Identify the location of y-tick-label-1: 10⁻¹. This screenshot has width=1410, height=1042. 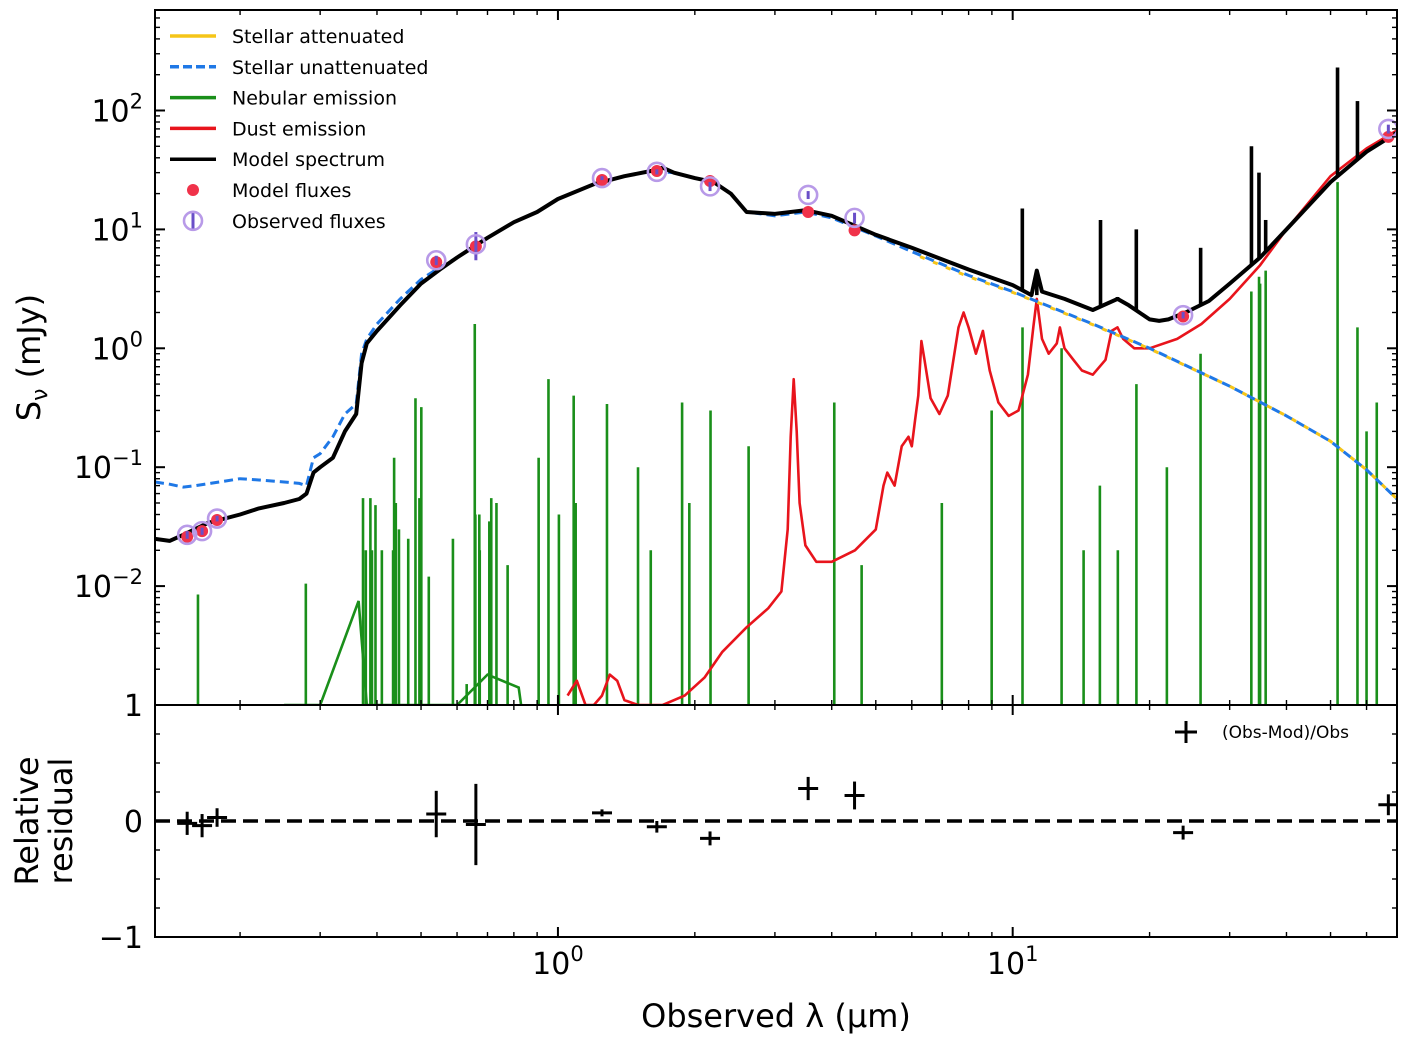
(108, 466).